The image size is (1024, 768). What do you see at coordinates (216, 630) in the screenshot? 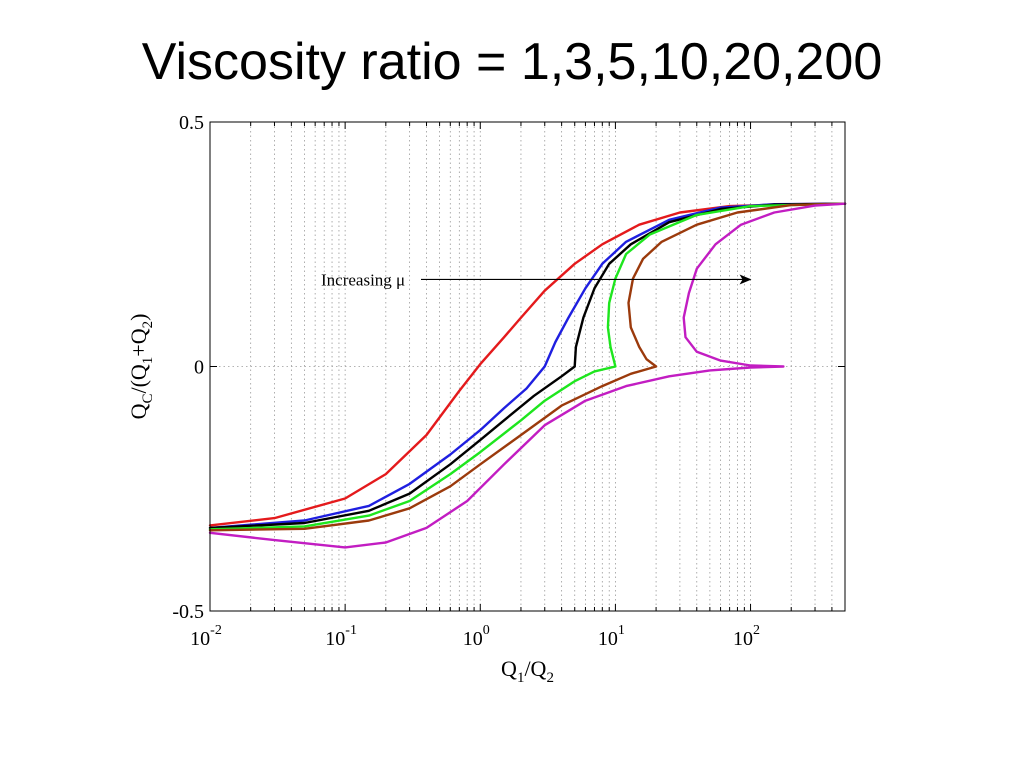
I see `x-tick-exponent: -2` at bounding box center [216, 630].